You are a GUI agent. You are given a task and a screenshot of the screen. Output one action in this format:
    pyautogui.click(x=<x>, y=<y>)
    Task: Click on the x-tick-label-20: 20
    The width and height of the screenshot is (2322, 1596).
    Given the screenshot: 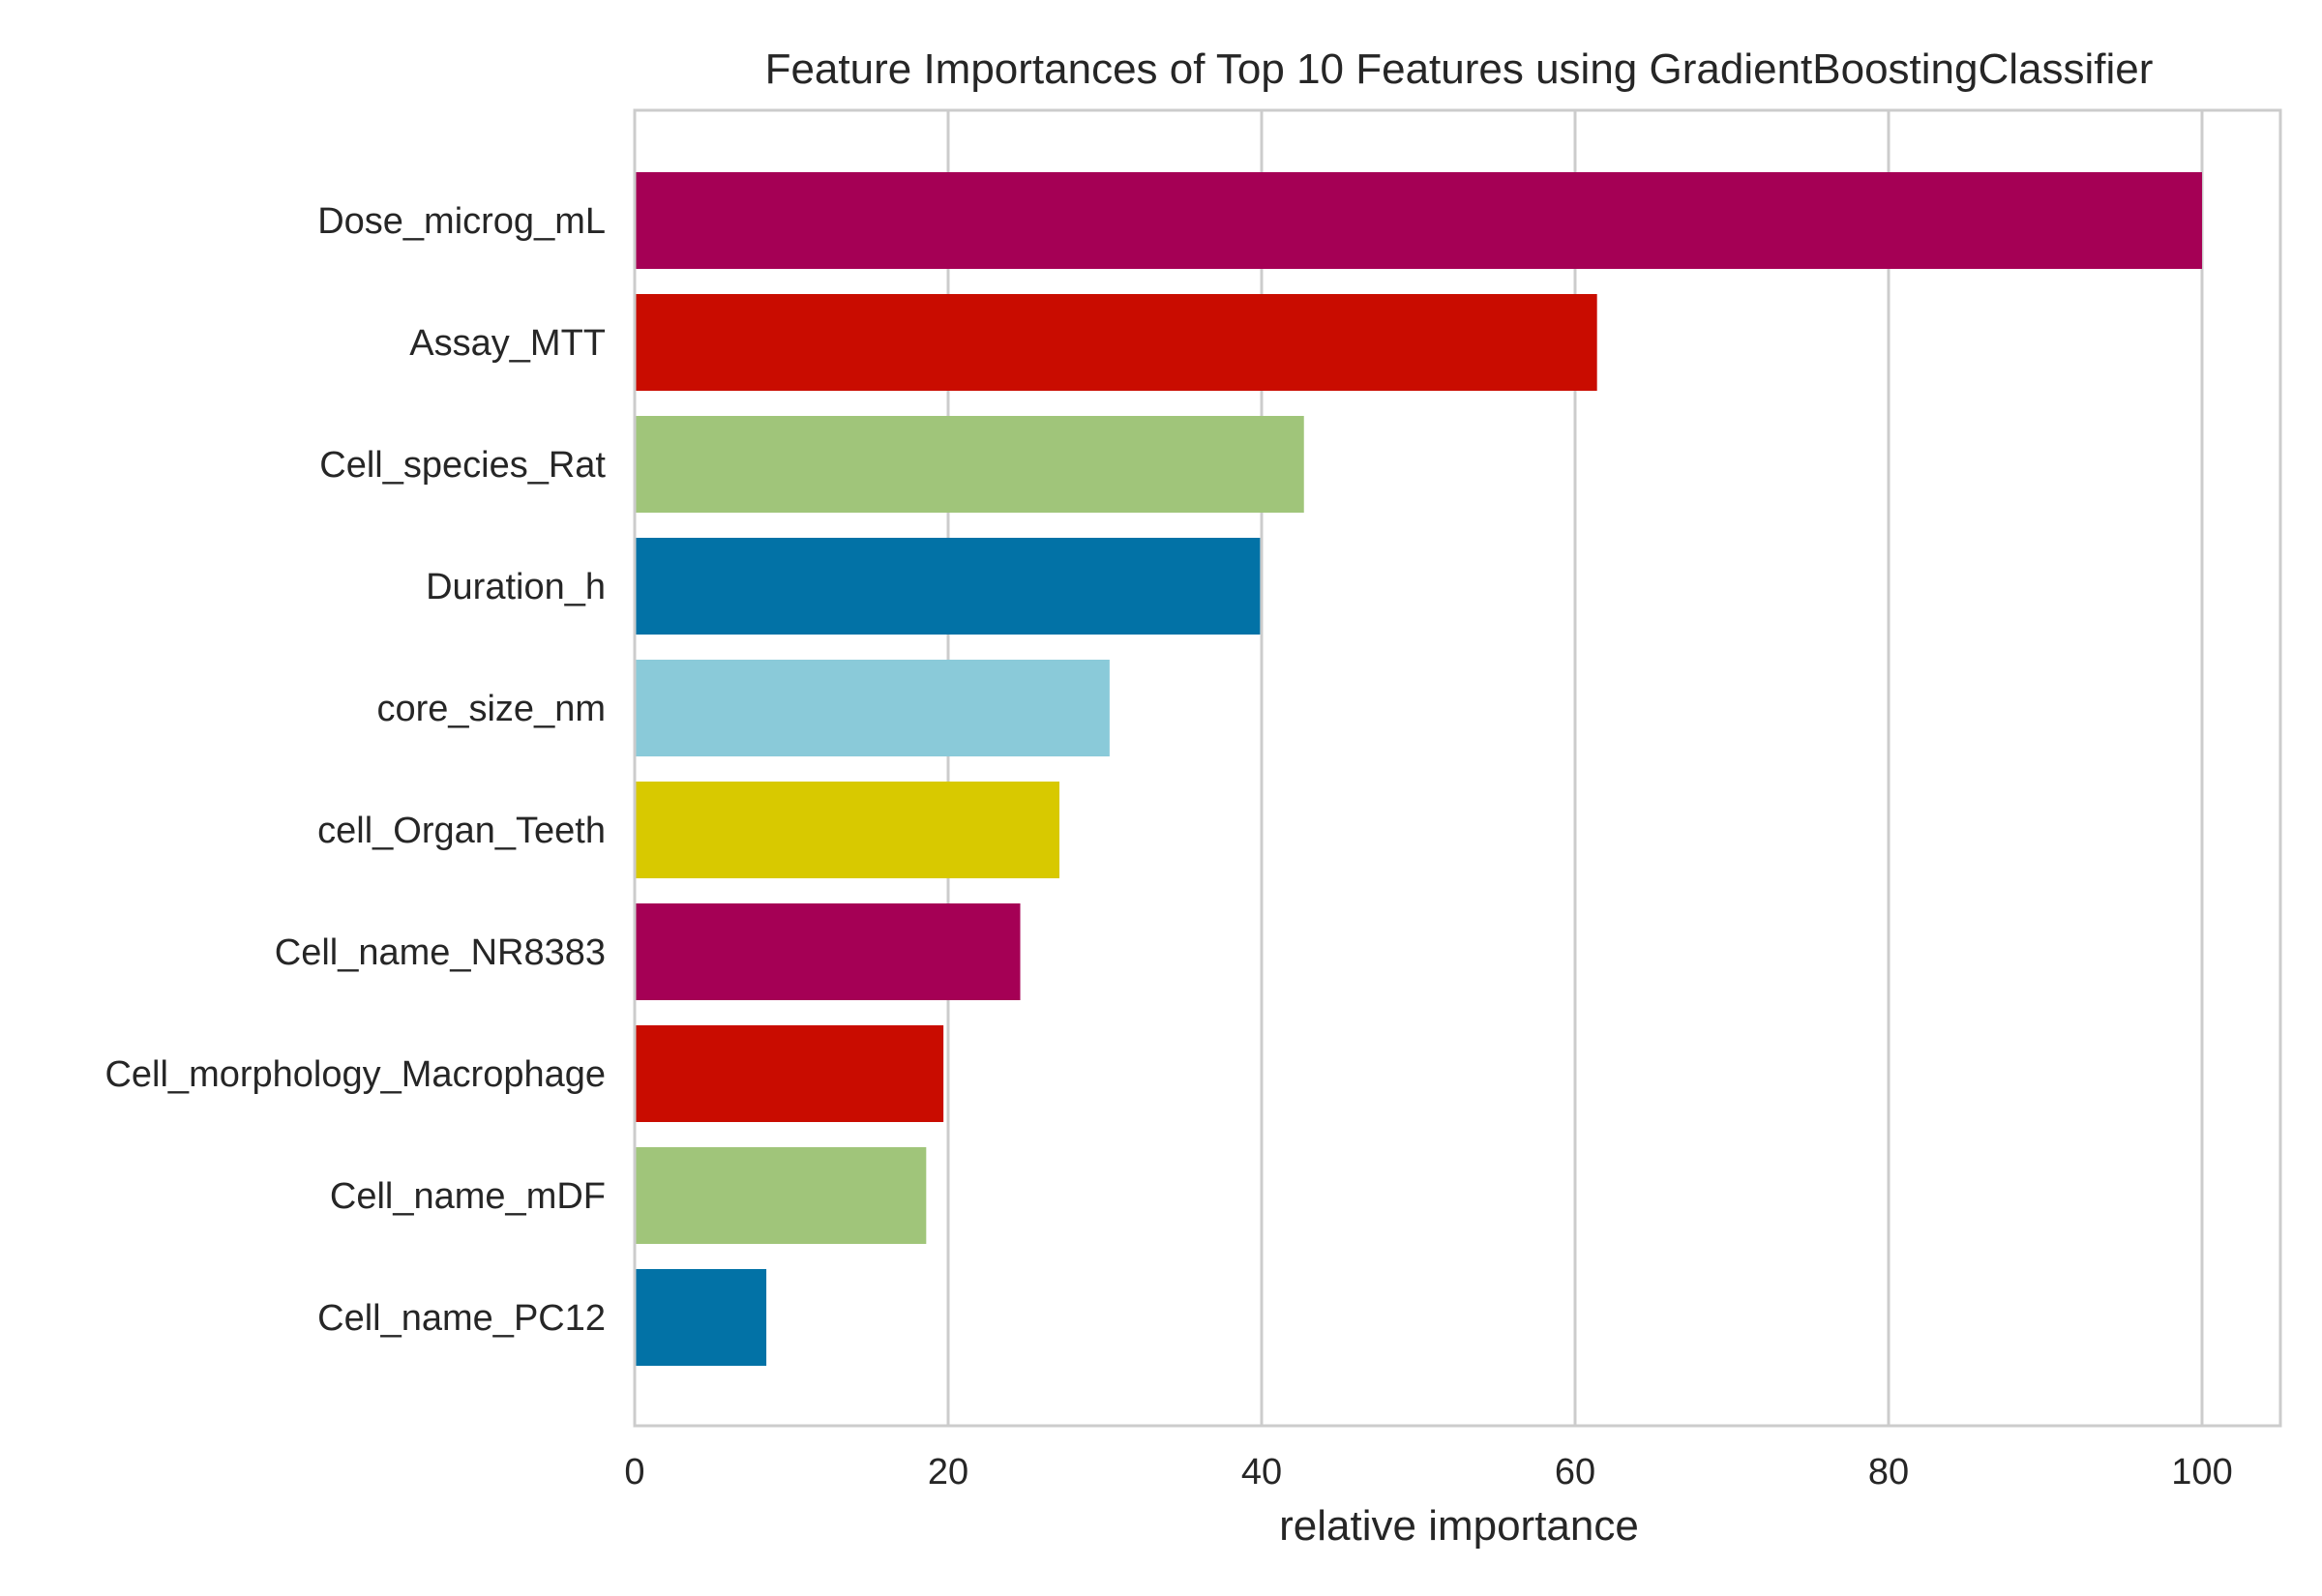 What is the action you would take?
    pyautogui.click(x=948, y=1472)
    